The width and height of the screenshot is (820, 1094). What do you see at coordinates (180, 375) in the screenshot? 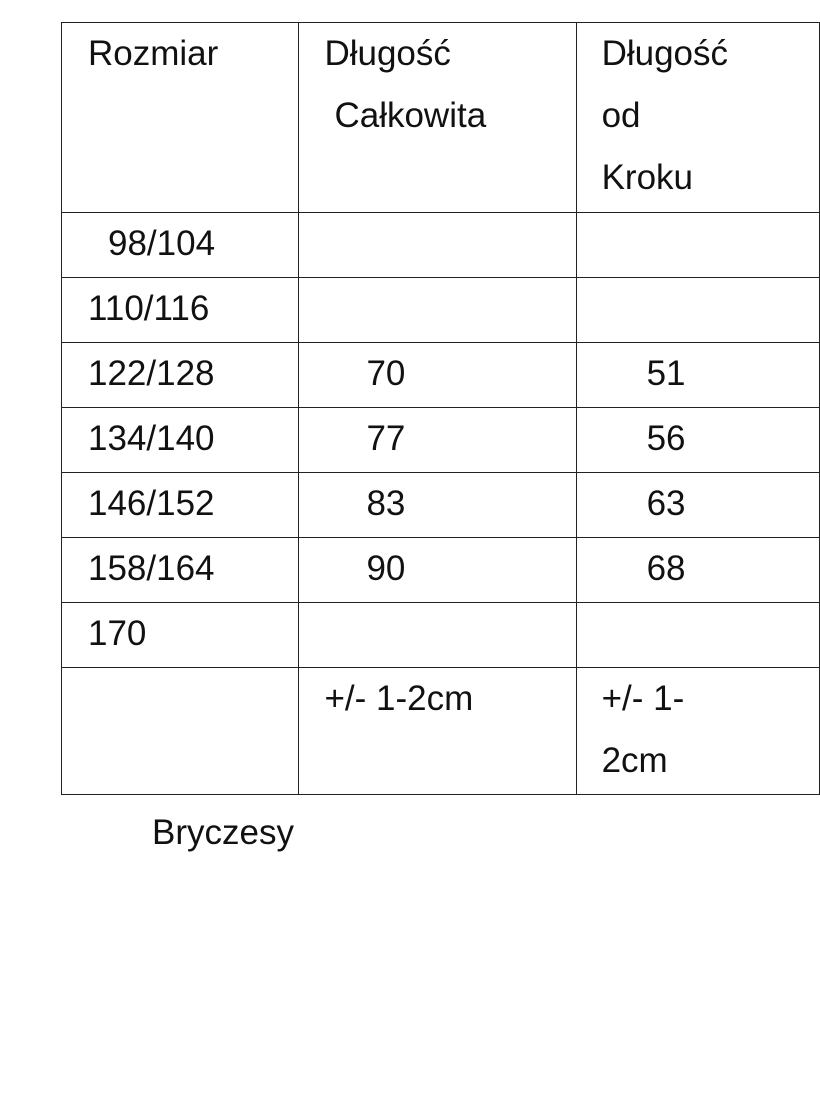
I see `size-cell: 122/128` at bounding box center [180, 375].